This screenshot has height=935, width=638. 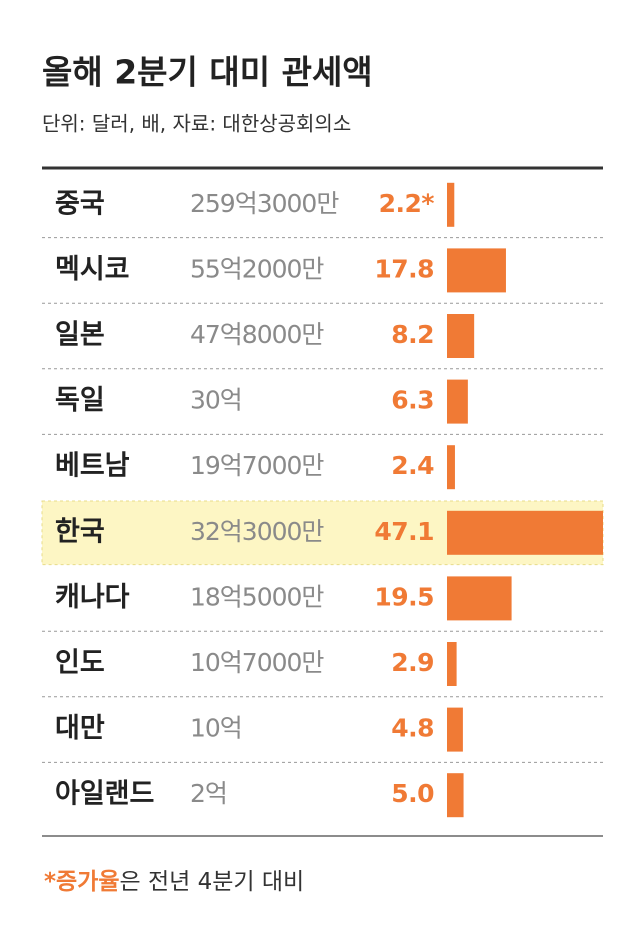 What do you see at coordinates (412, 728) in the screenshot?
I see `value-label: 4.8` at bounding box center [412, 728].